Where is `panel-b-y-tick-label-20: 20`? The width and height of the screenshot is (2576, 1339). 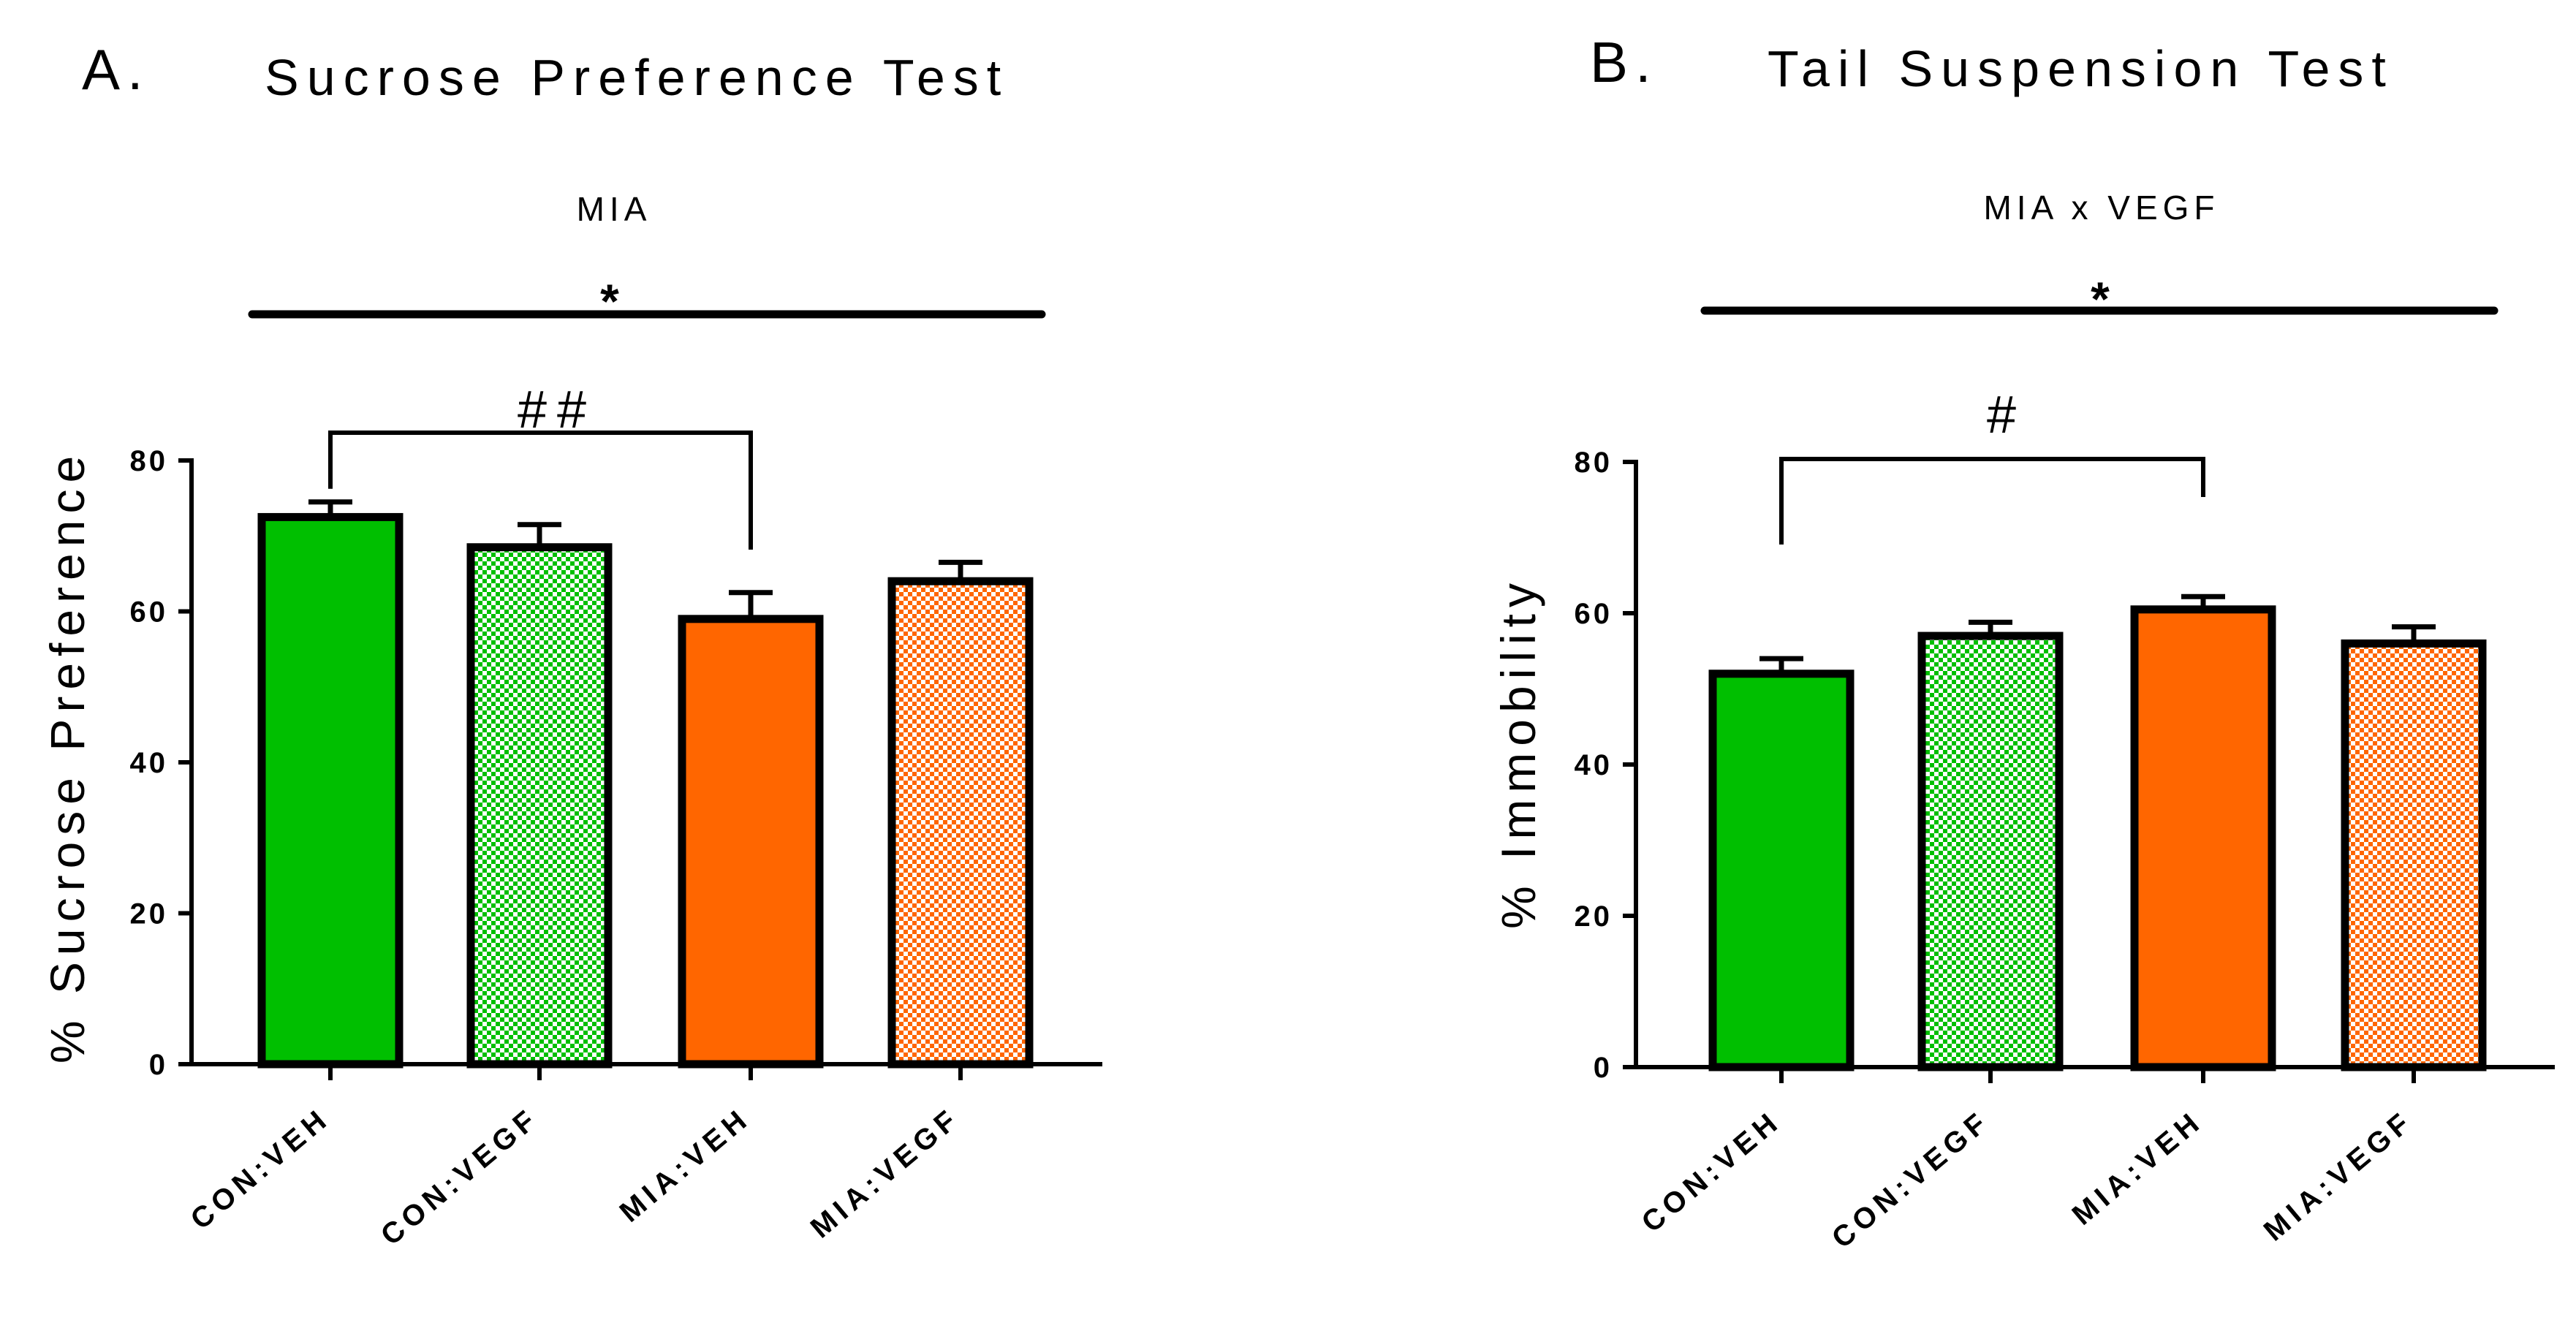 panel-b-y-tick-label-20: 20 is located at coordinates (1594, 916).